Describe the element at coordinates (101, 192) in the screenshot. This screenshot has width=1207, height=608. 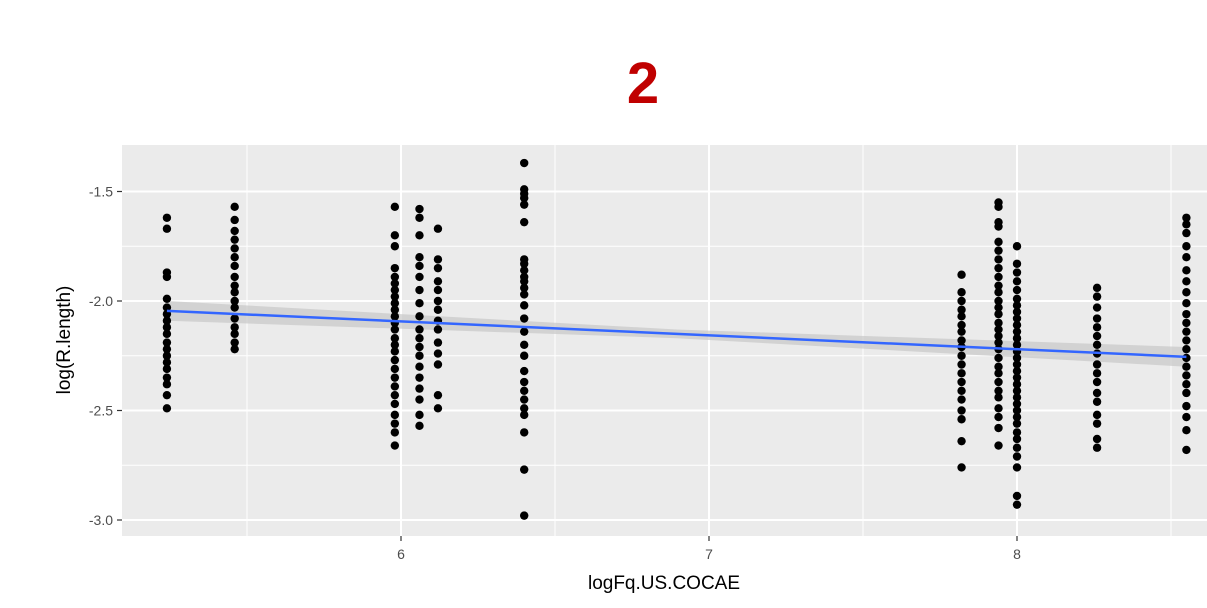
I see `y-tick-label: -1.5` at that location.